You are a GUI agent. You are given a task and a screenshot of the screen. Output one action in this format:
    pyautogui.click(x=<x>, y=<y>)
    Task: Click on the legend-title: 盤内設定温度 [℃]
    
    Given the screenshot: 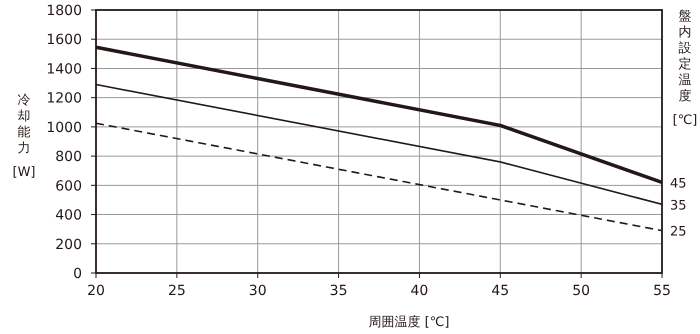 What is the action you would take?
    pyautogui.click(x=685, y=68)
    